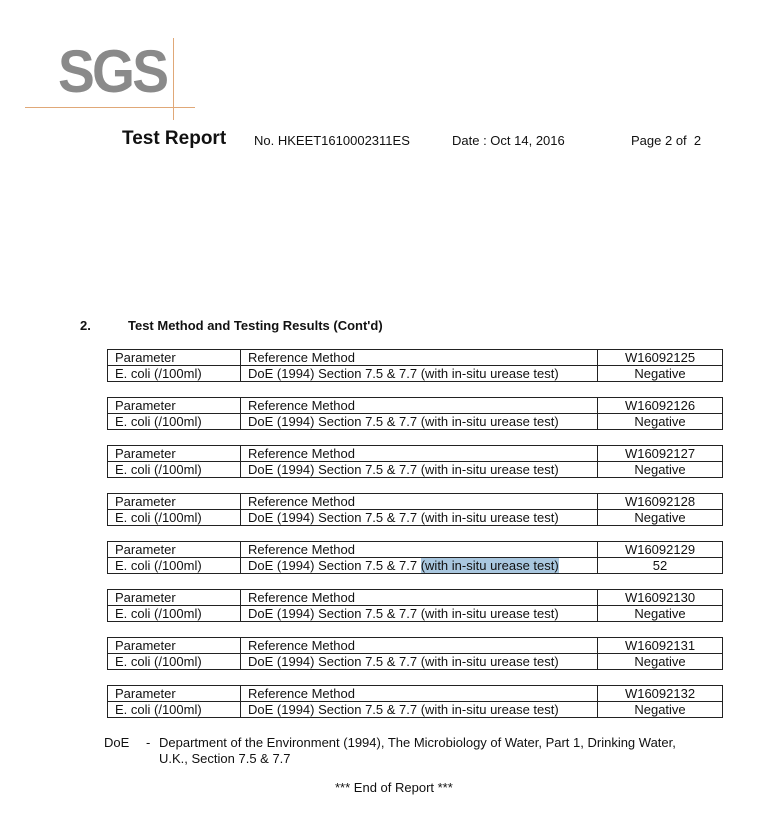 Image resolution: width=777 pixels, height=831 pixels. Describe the element at coordinates (660, 501) in the screenshot. I see `sample-id: W16092128` at that location.